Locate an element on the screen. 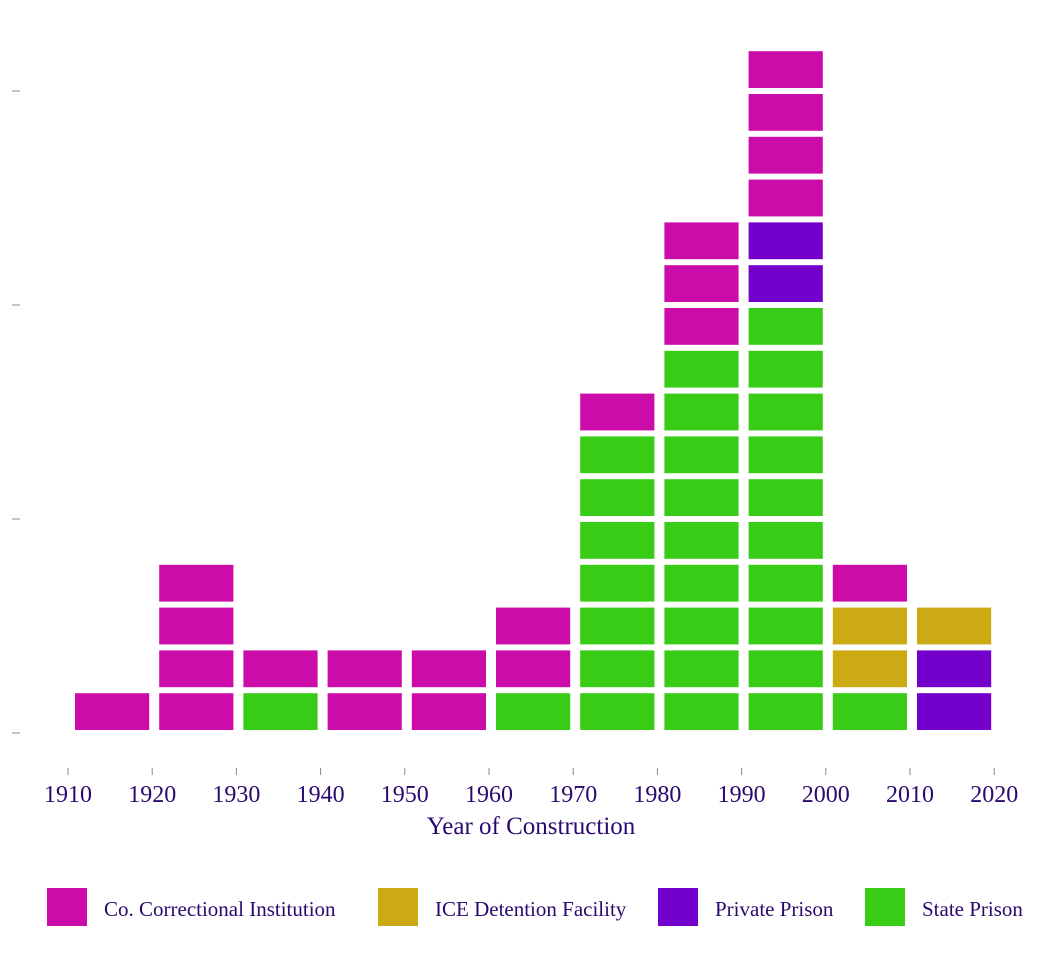 The height and width of the screenshot is (960, 1056). x-tick-label: 2020 is located at coordinates (994, 795).